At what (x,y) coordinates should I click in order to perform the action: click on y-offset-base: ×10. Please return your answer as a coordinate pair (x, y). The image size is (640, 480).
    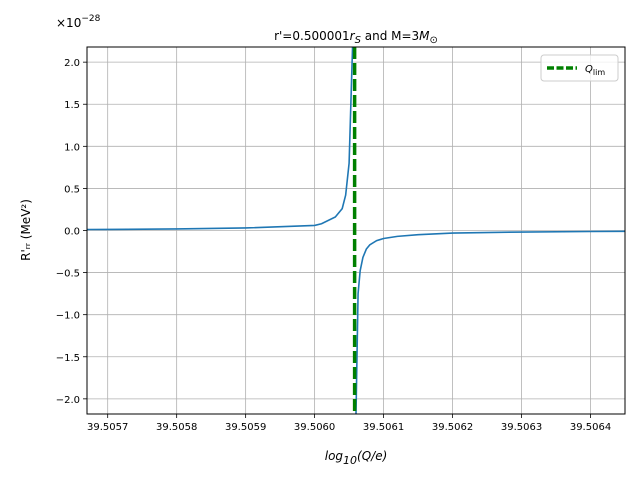
    Looking at the image, I should click on (68, 23).